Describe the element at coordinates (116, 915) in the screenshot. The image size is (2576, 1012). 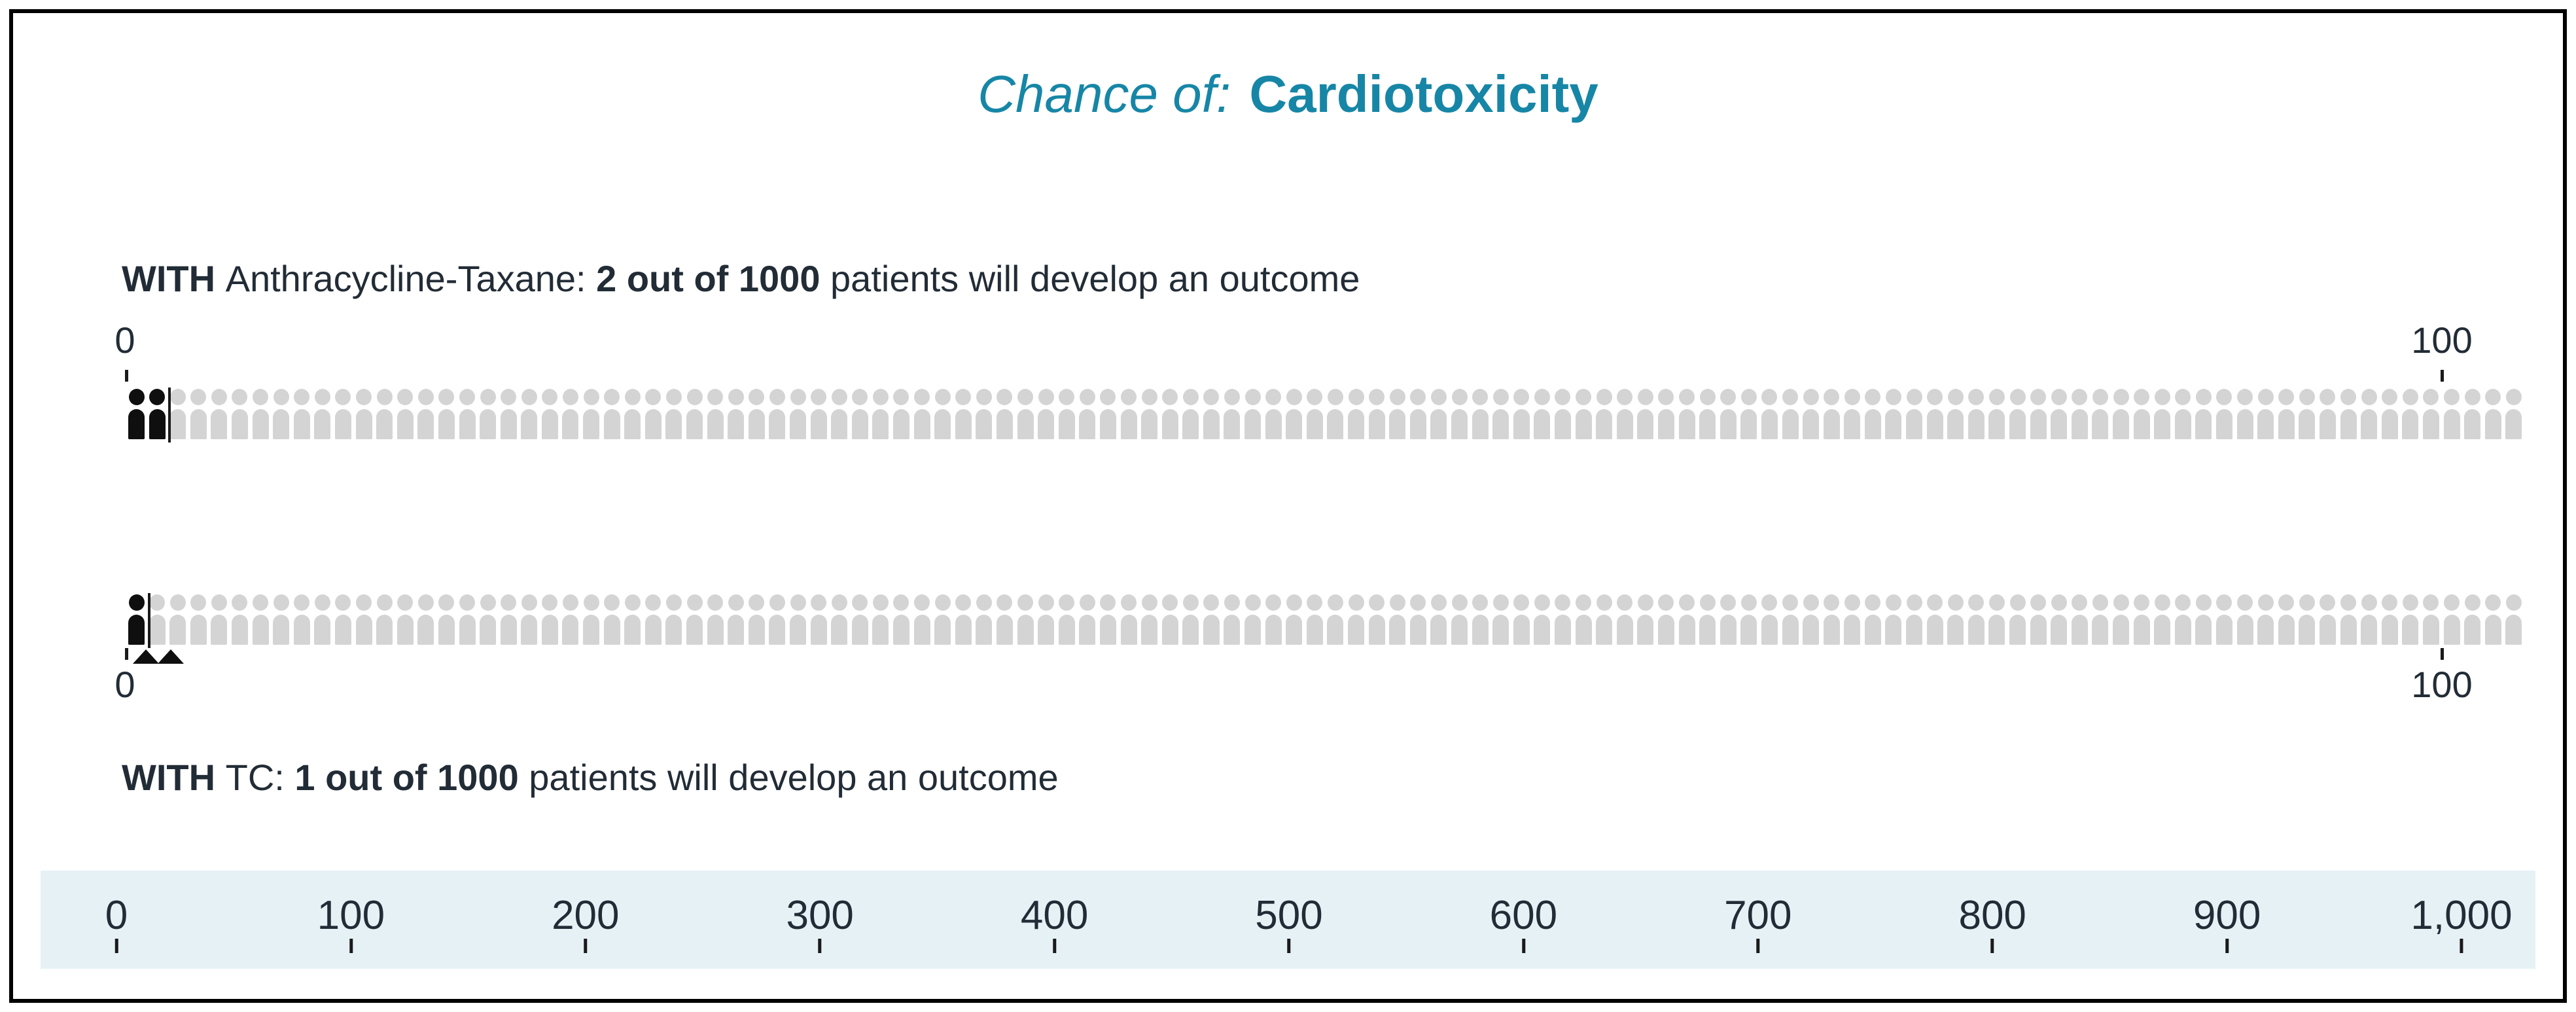
I see `denominator-axis-tick-label: 0` at that location.